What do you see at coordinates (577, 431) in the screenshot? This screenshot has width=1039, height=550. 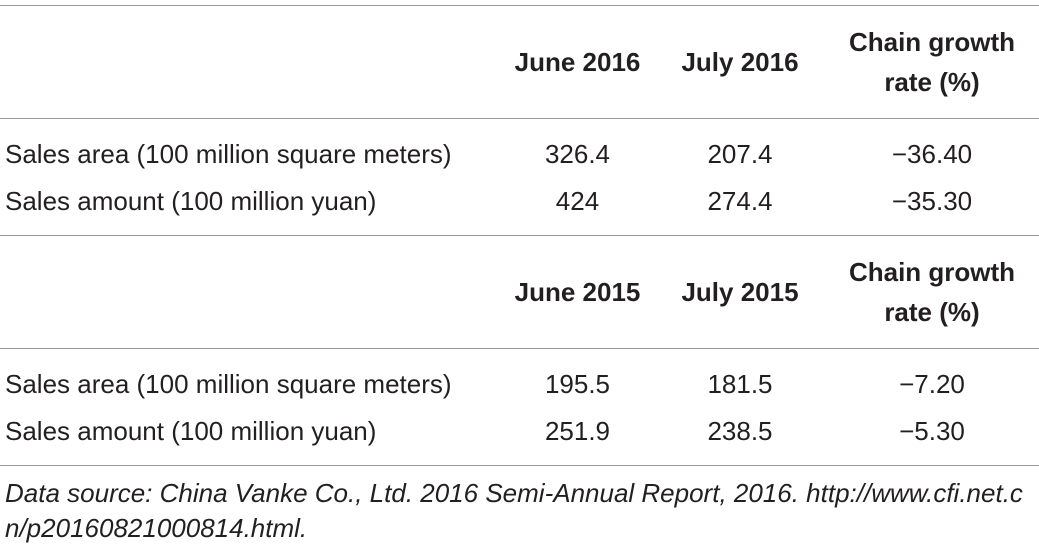 I see `value-cell: 251.9` at bounding box center [577, 431].